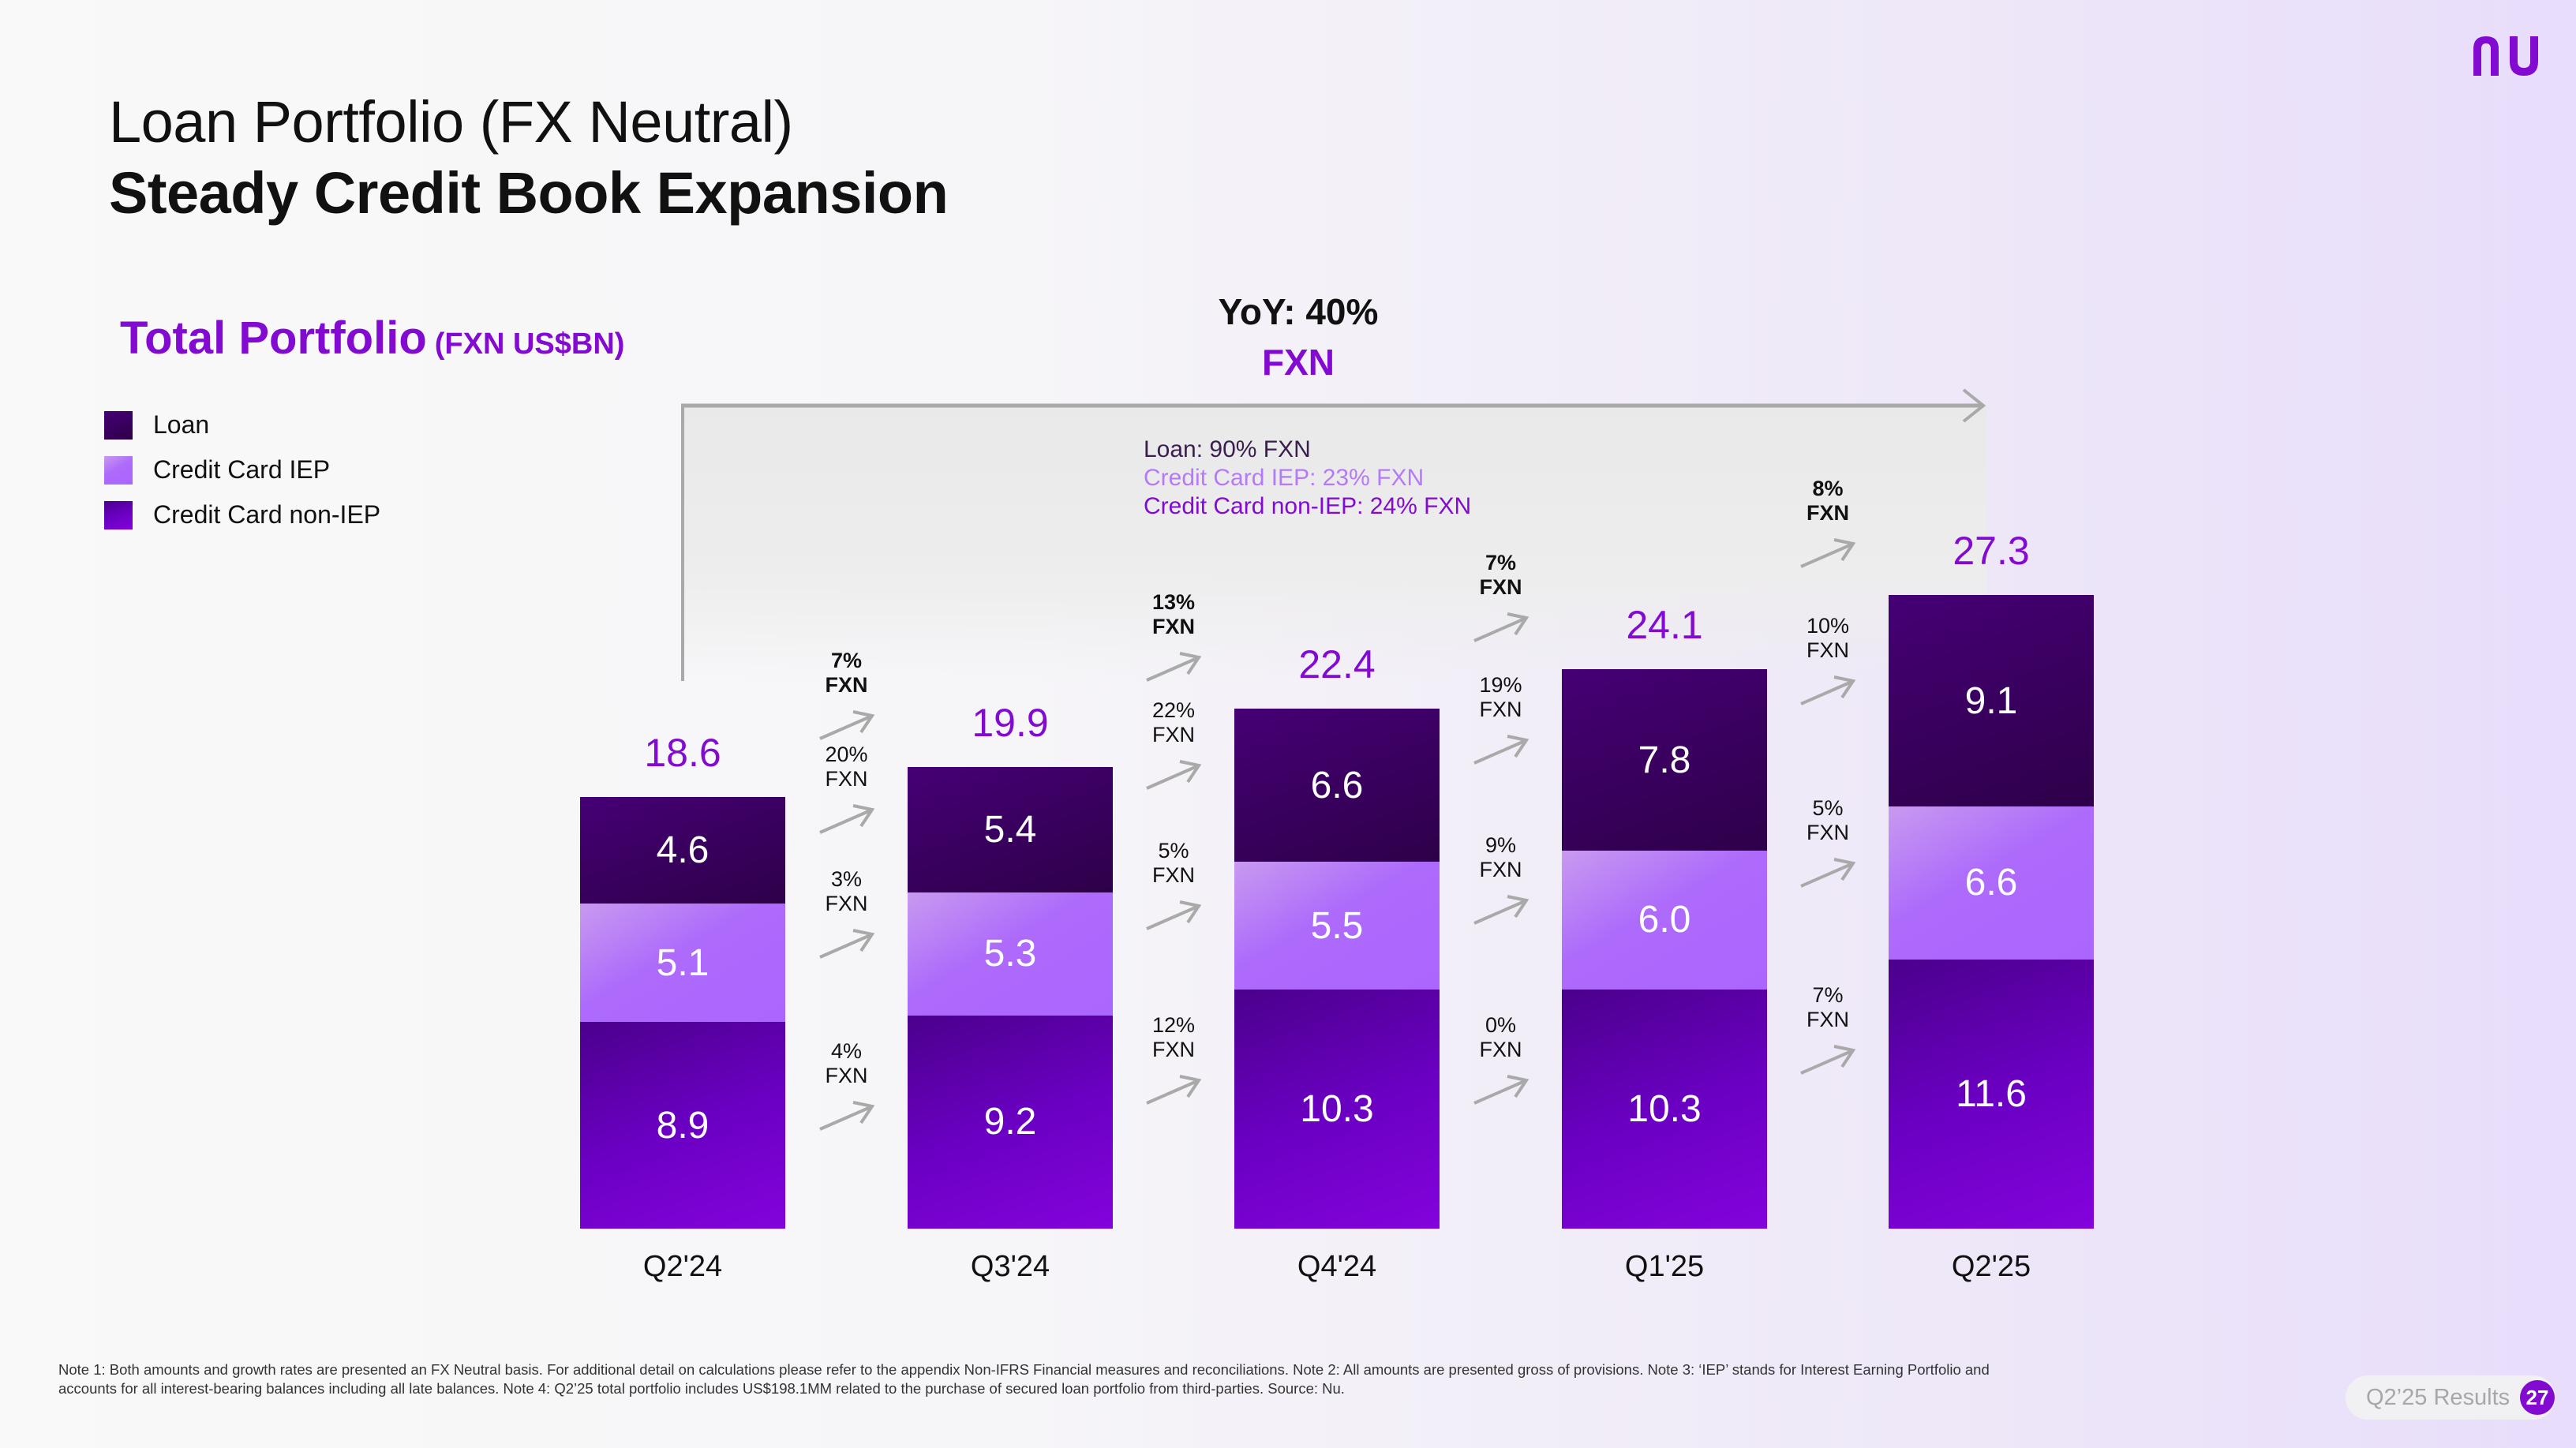 The image size is (2576, 1448). What do you see at coordinates (1828, 501) in the screenshot?
I see `growth-label-total: 8% FXN` at bounding box center [1828, 501].